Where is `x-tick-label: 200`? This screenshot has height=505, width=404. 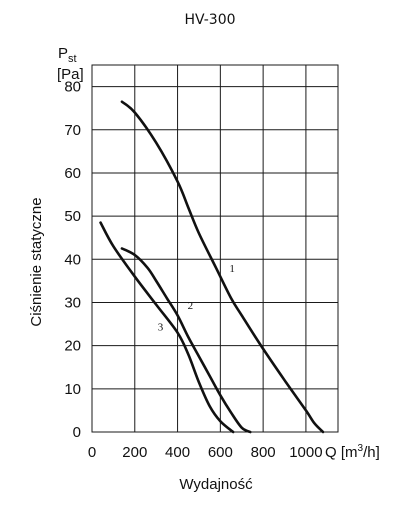
x-tick-label: 200 is located at coordinates (134, 452).